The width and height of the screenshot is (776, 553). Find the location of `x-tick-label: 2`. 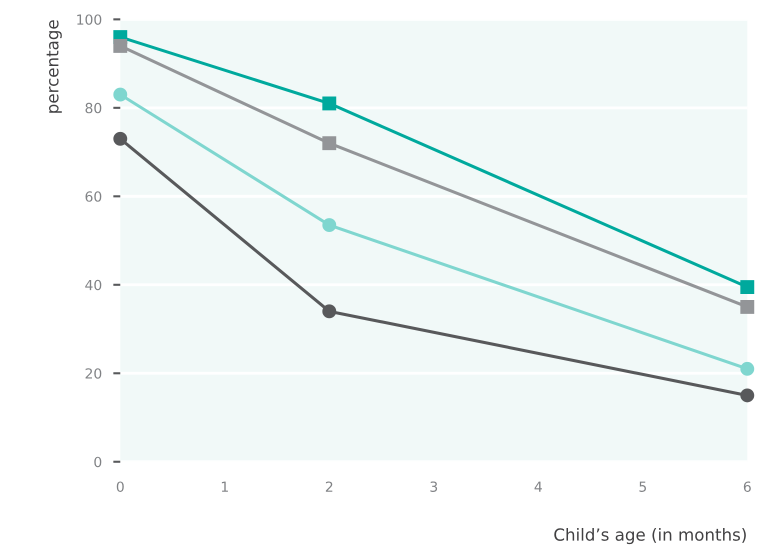

x-tick-label: 2 is located at coordinates (329, 486).